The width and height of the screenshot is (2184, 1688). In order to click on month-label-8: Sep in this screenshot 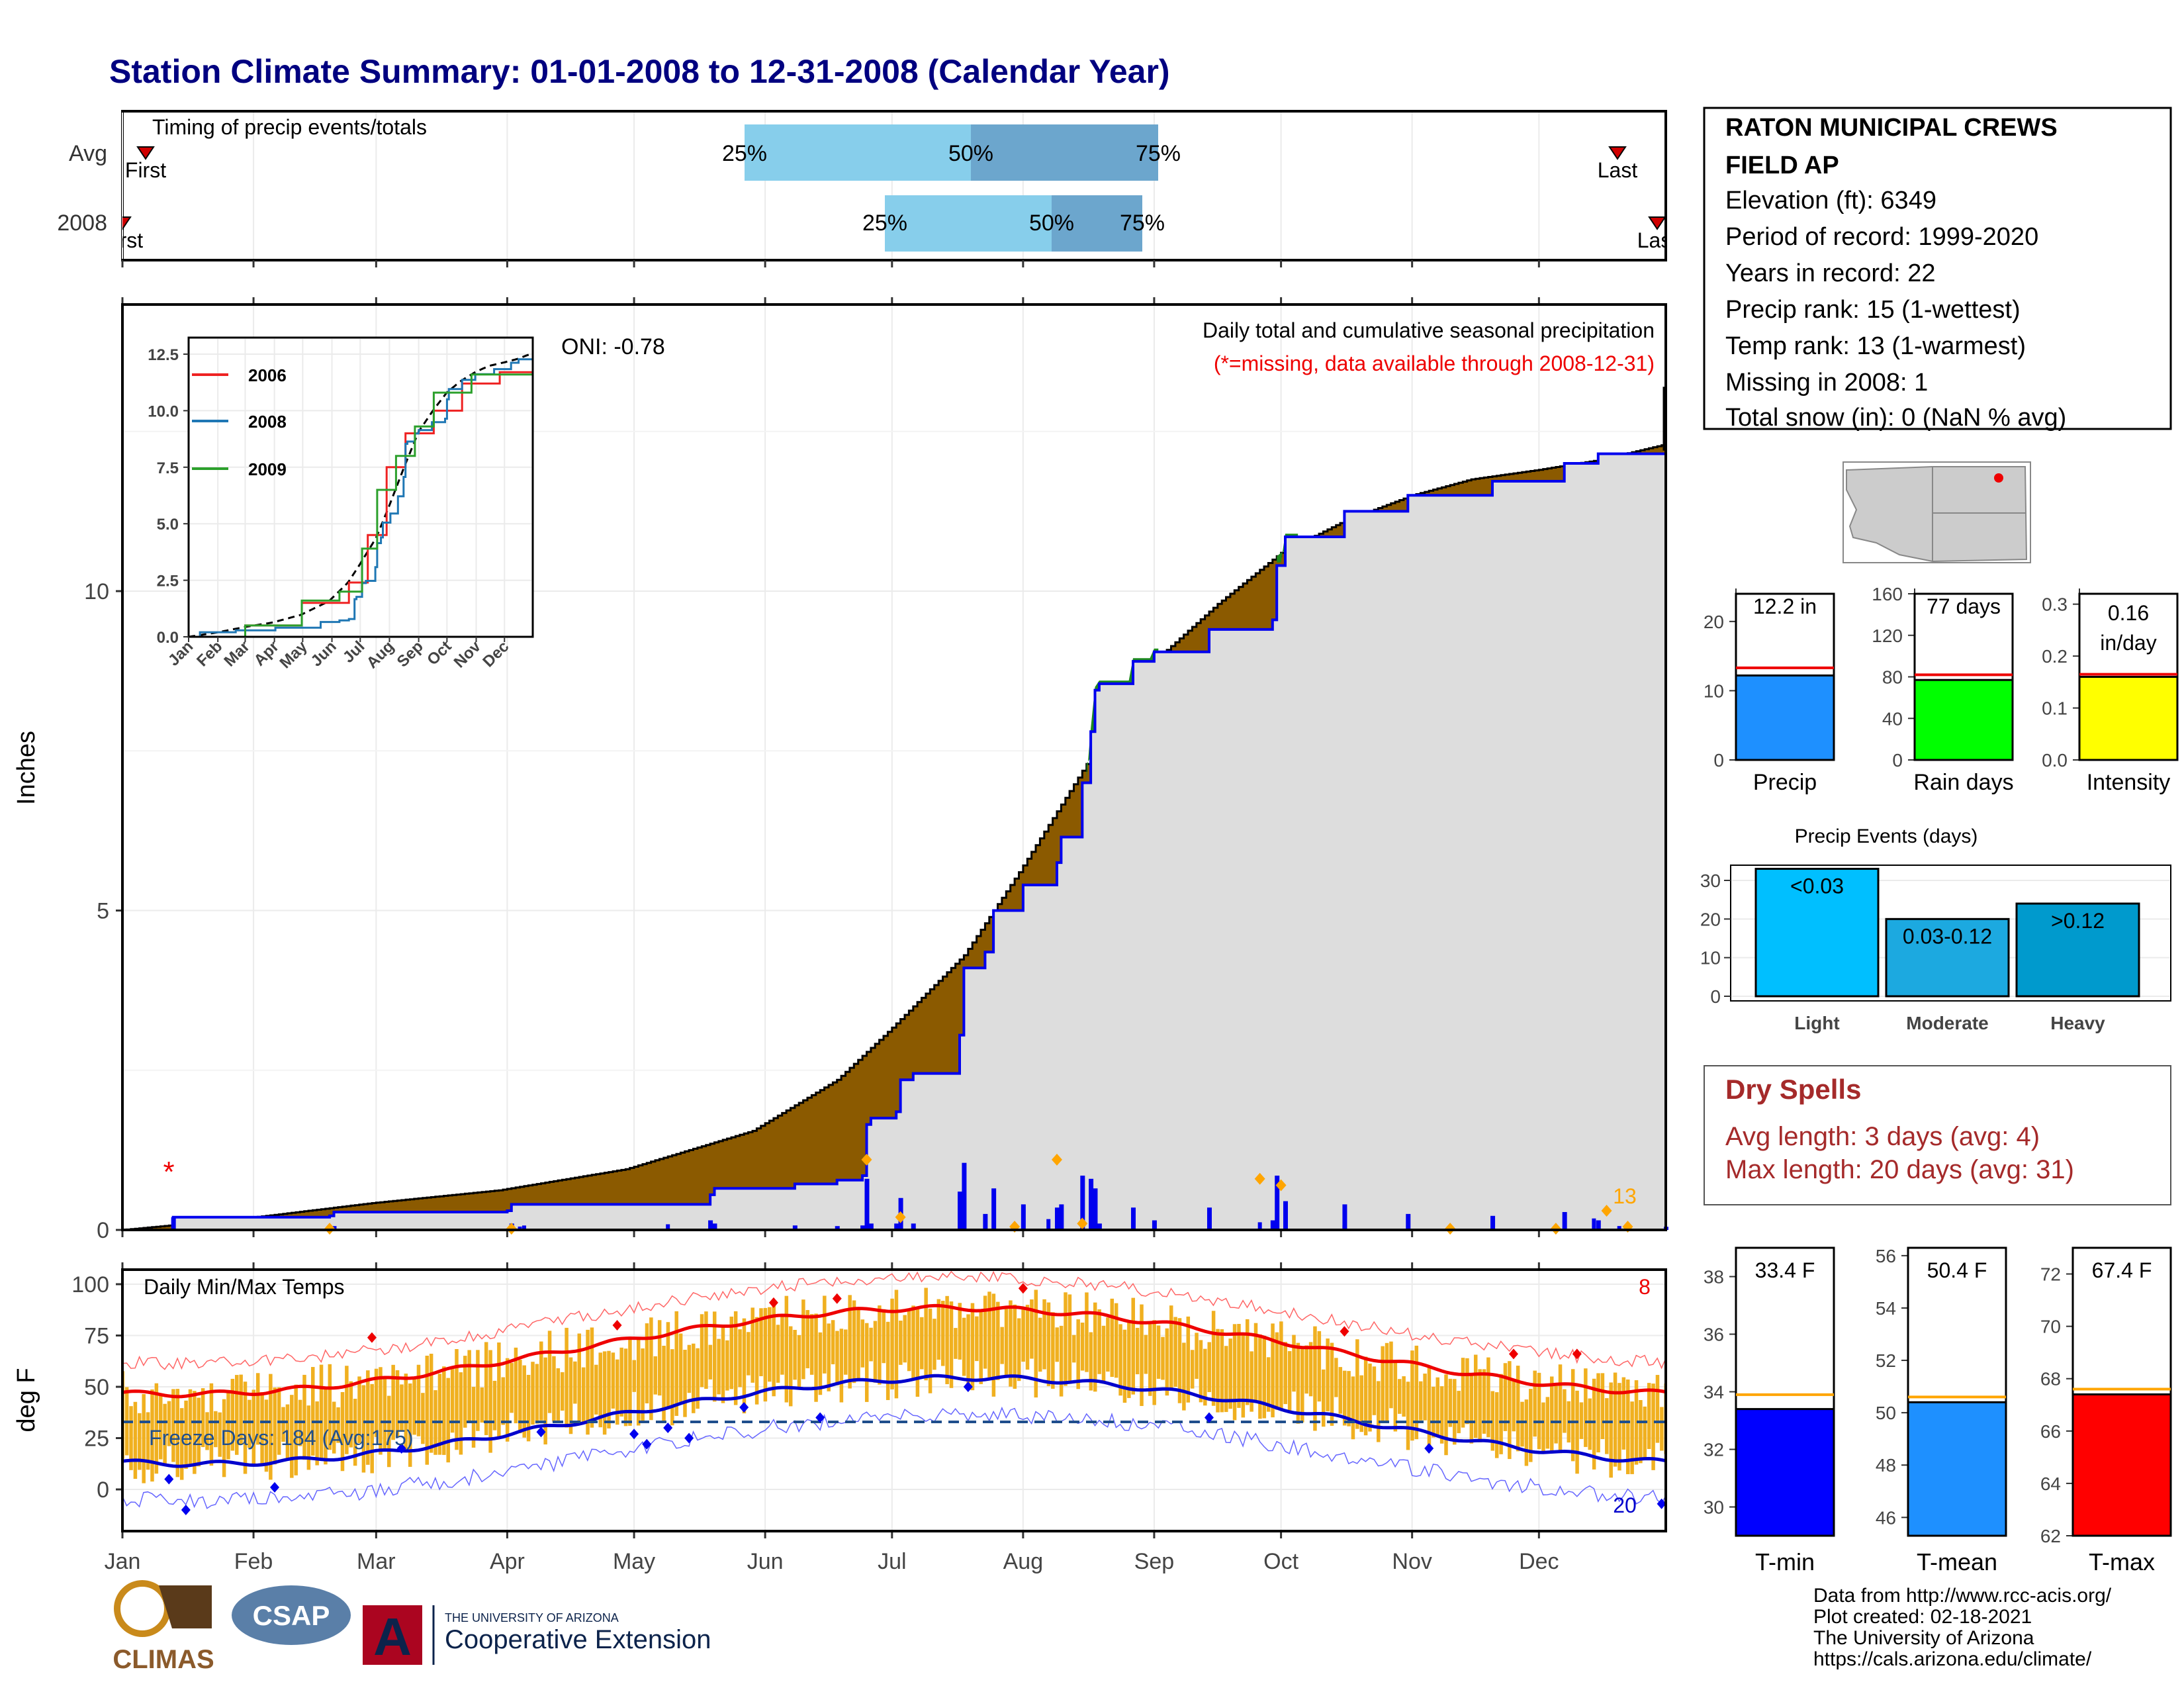, I will do `click(1154, 1561)`.